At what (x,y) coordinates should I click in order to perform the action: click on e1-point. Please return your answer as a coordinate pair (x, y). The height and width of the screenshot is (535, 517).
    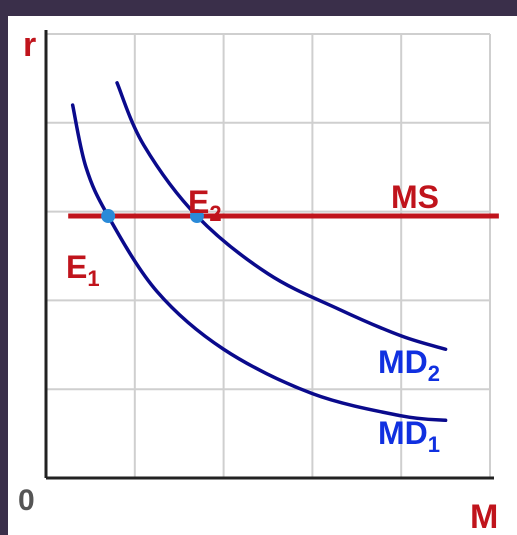
    Looking at the image, I should click on (108, 216).